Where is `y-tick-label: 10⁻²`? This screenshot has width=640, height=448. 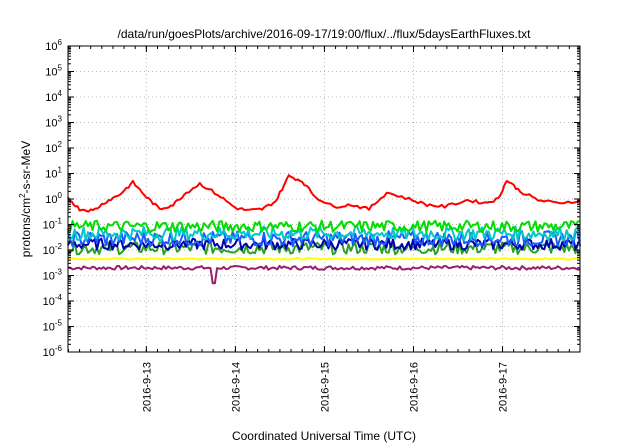
y-tick-label: 10⁻² is located at coordinates (53, 249).